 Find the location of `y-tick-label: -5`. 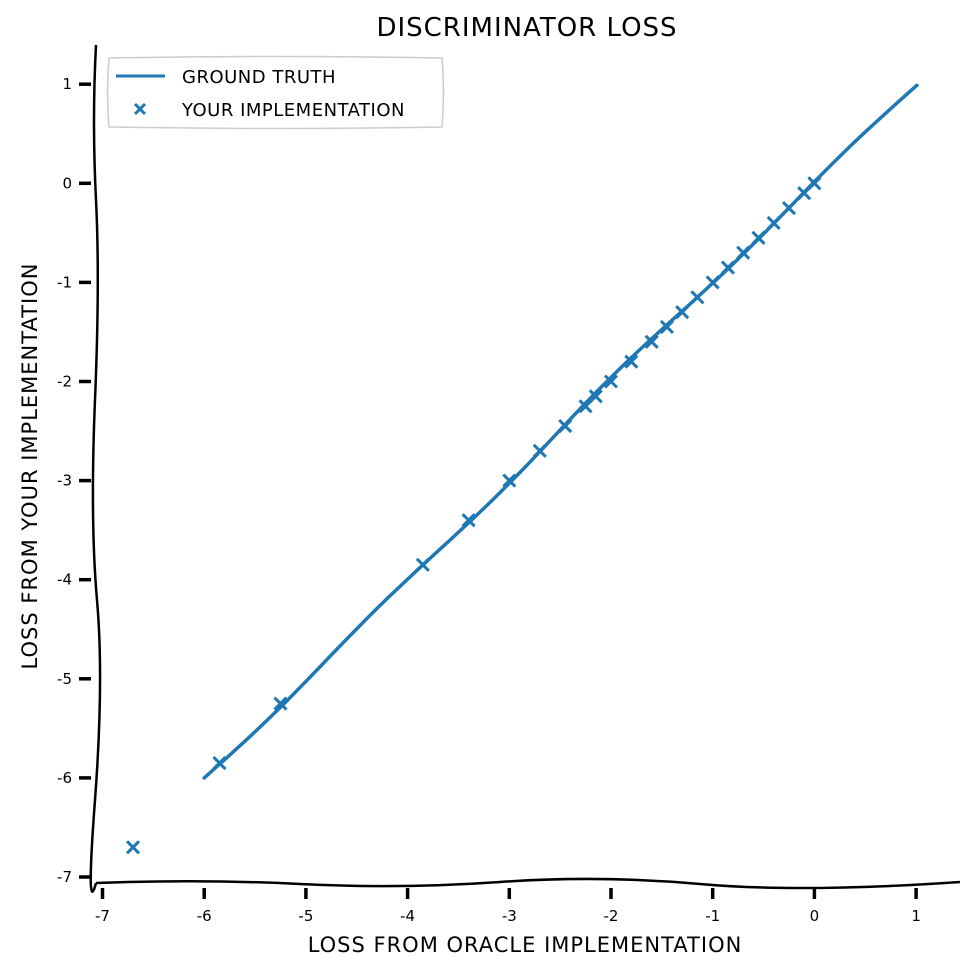

y-tick-label: -5 is located at coordinates (64, 679).